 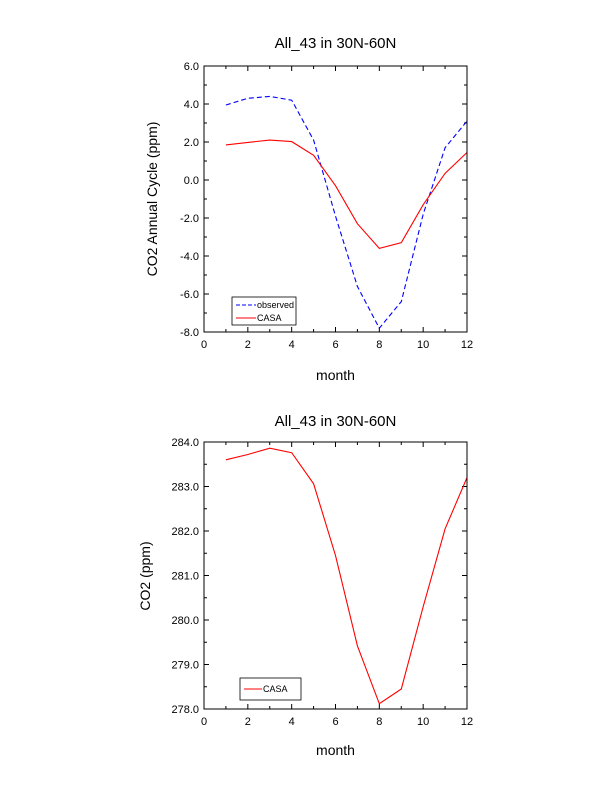 I want to click on y-tick-label: -6.0, so click(x=189, y=295).